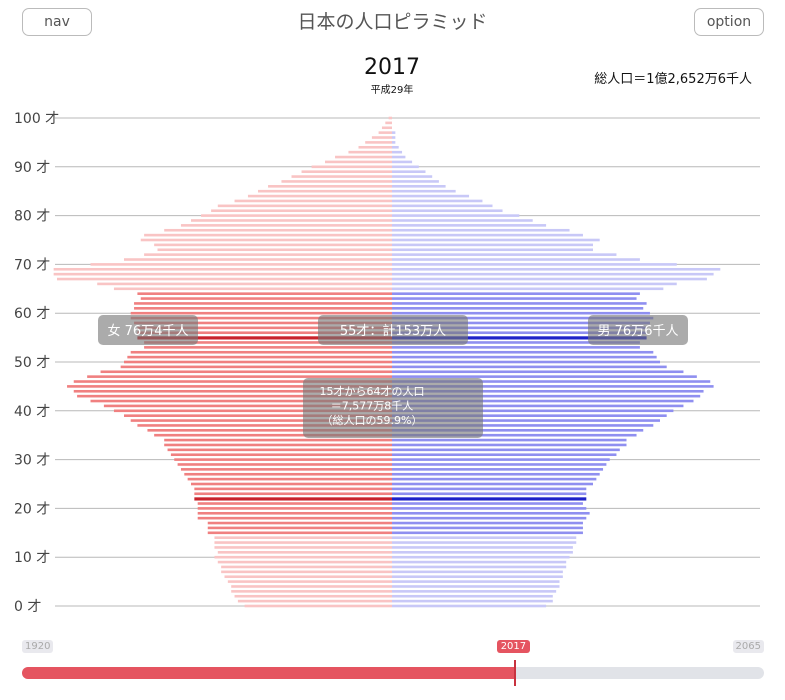 Image resolution: width=785 pixels, height=700 pixels. Describe the element at coordinates (32, 314) in the screenshot. I see `y-tick-label: 60 才` at that location.